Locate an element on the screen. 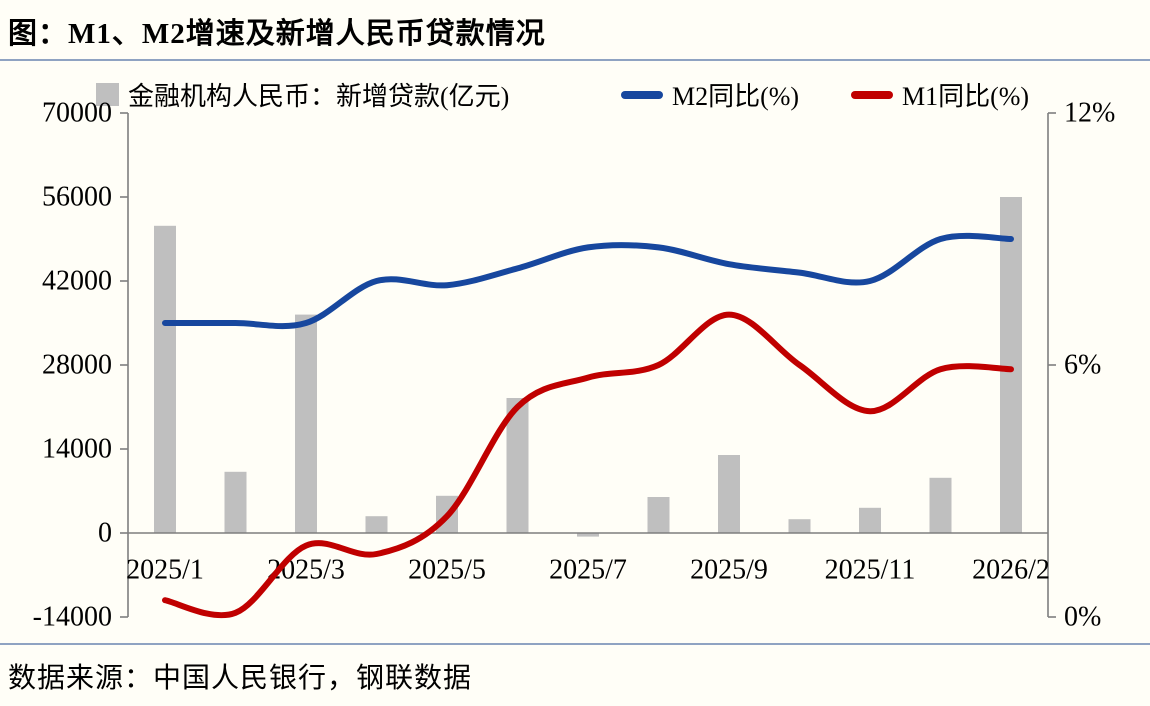 Image resolution: width=1150 pixels, height=706 pixels. legend-item-new-loans: 金融机构人民币：新增贷款(亿元) is located at coordinates (302, 94).